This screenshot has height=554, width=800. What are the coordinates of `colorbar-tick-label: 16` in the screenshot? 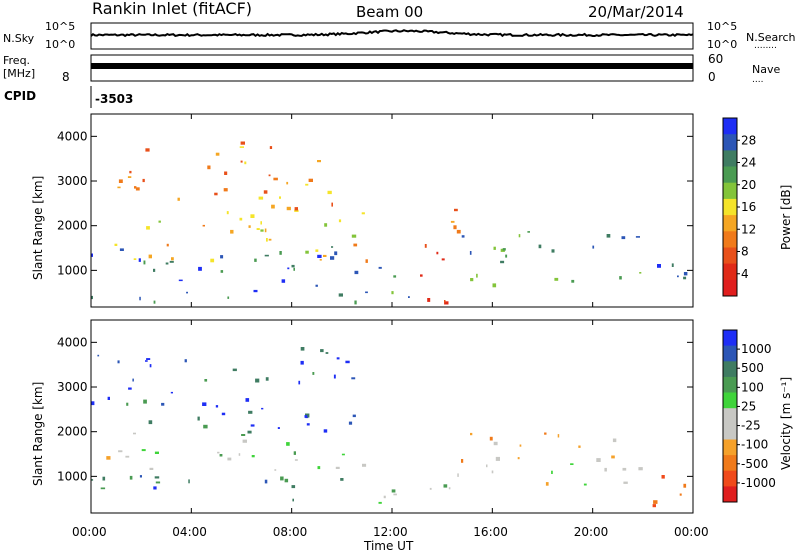 It's located at (748, 207).